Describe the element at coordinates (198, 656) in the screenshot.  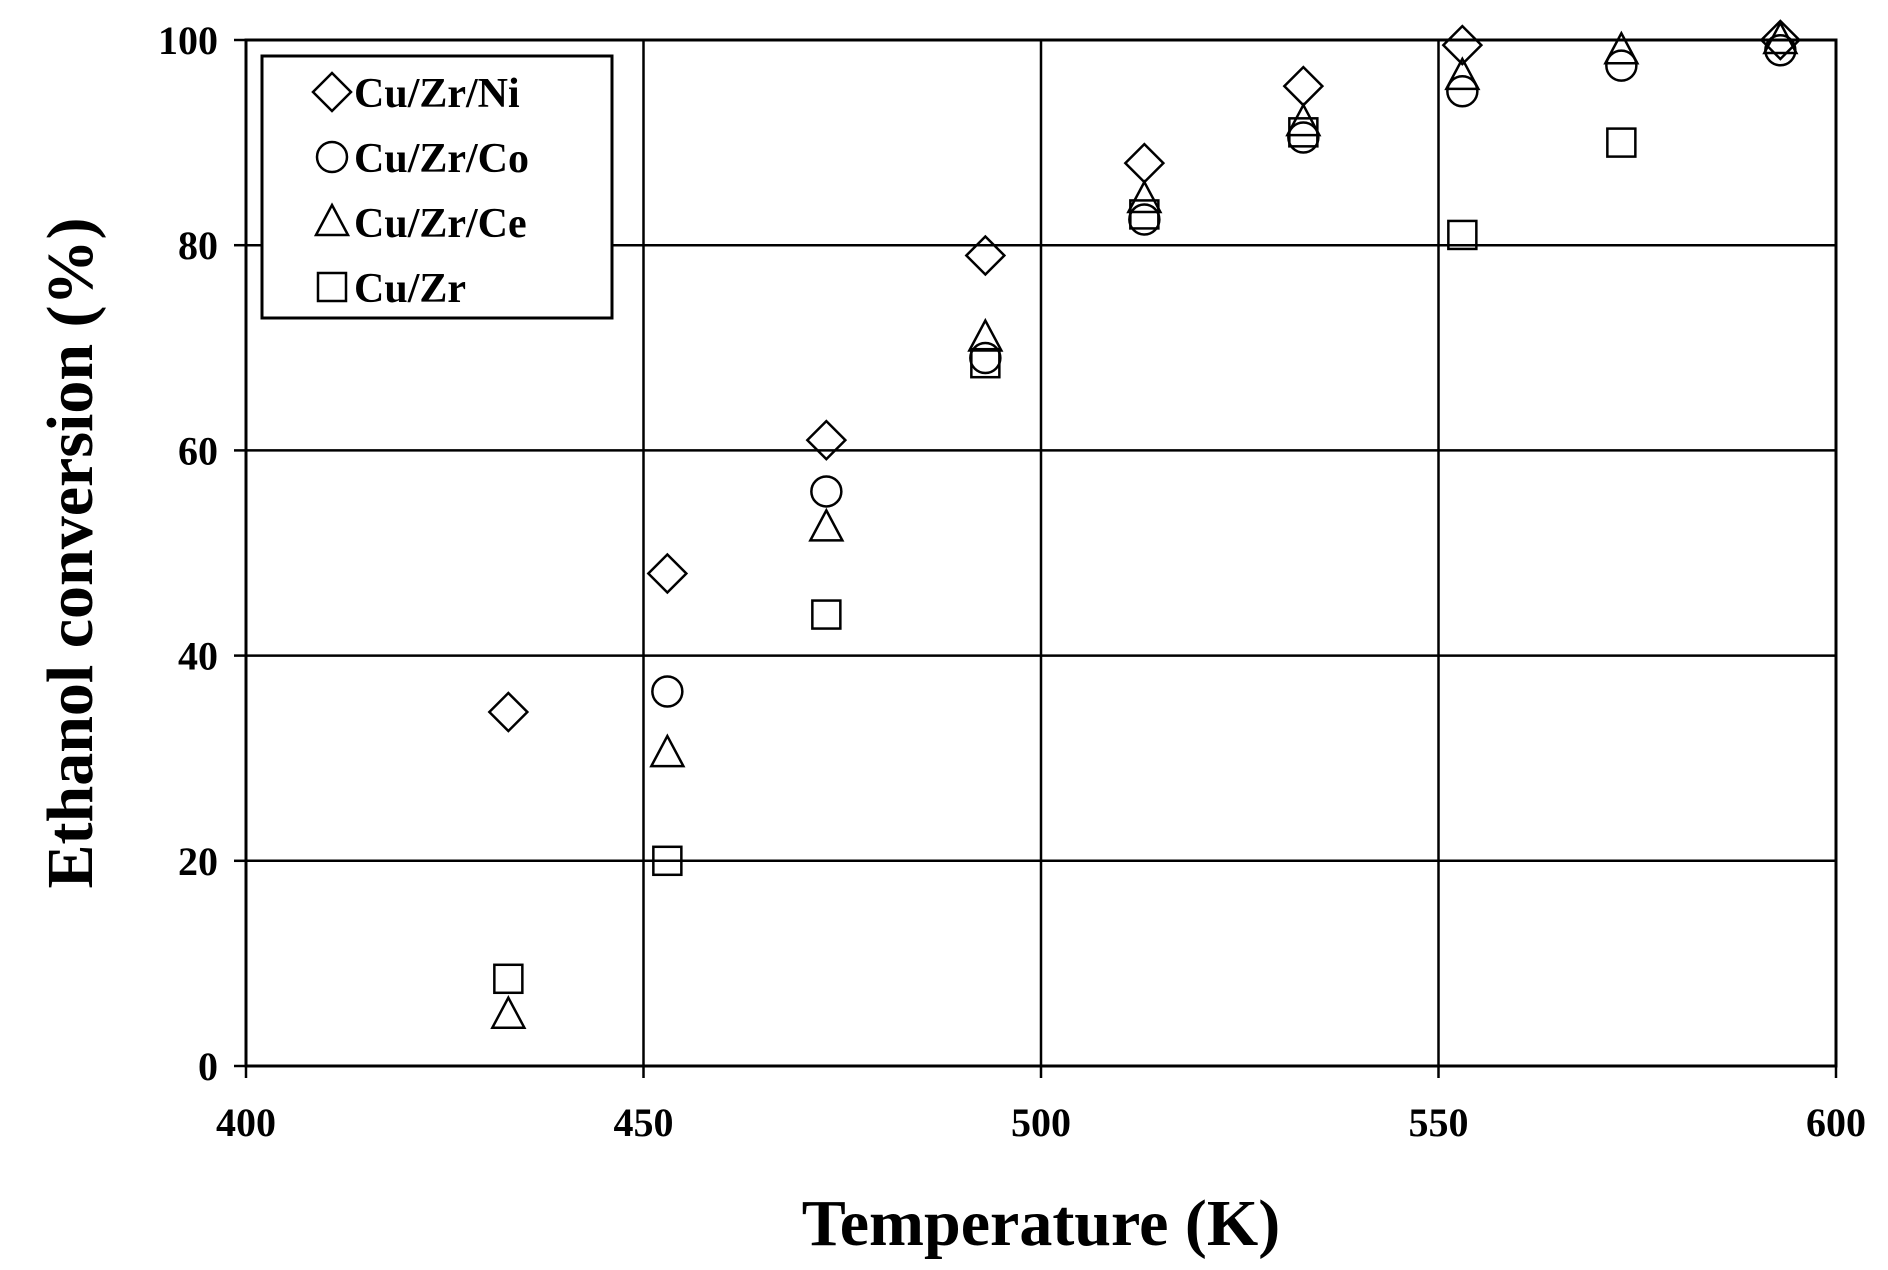
I see `y-tick-label: 40` at that location.